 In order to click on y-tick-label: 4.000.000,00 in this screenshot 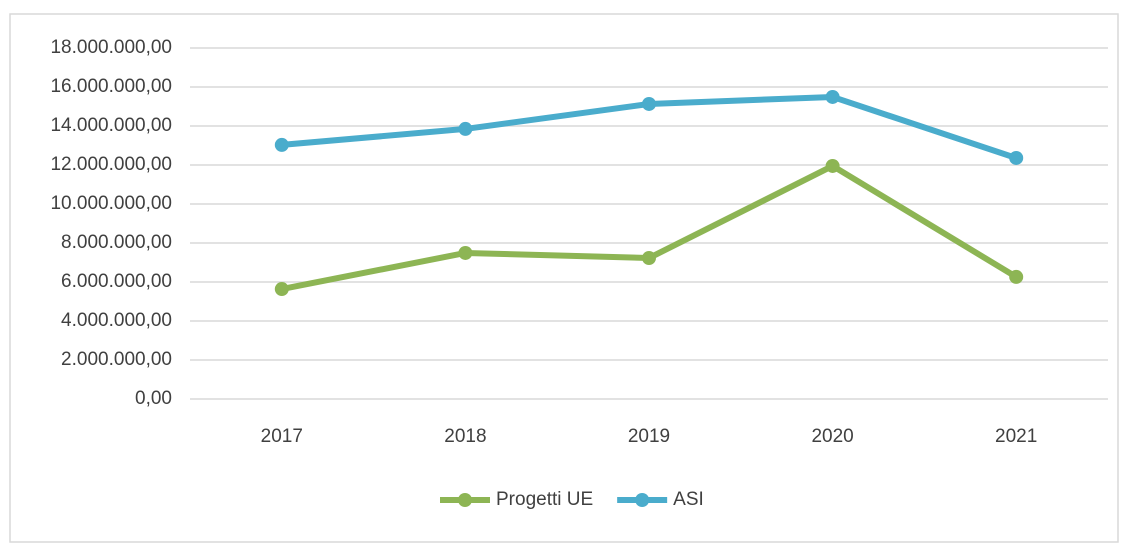, I will do `click(116, 320)`.